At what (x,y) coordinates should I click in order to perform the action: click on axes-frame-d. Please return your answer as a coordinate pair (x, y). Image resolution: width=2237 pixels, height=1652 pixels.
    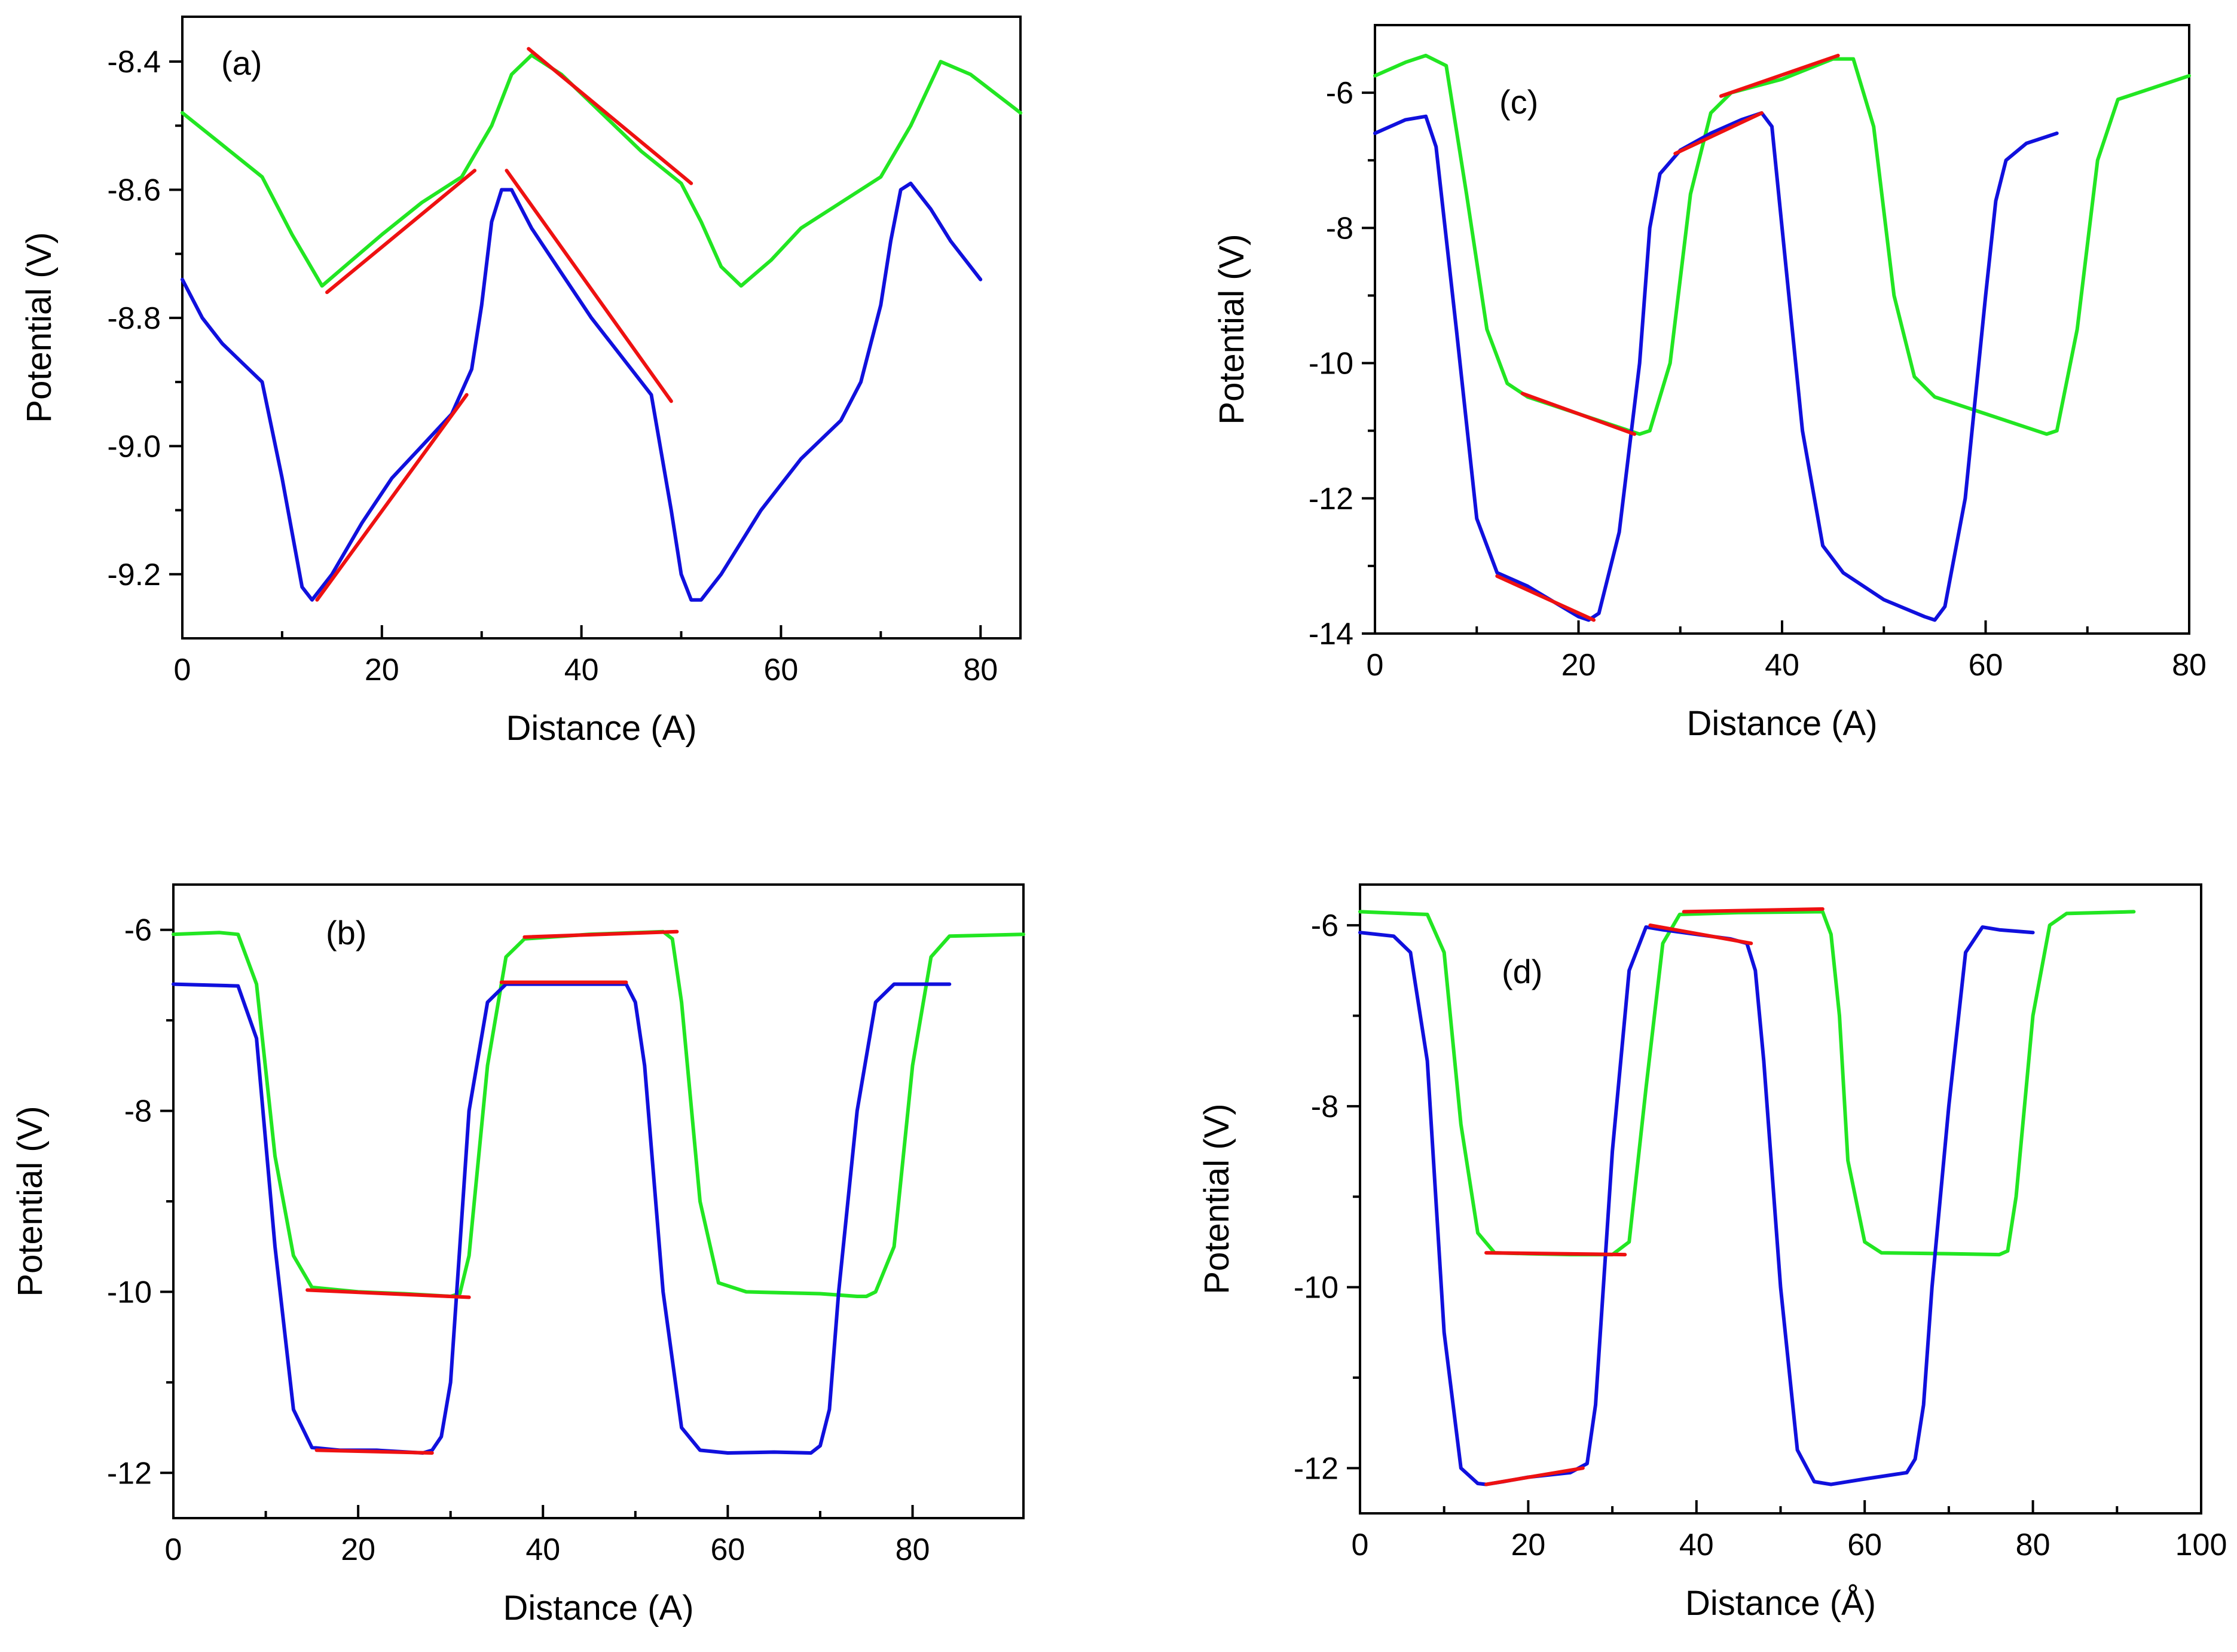
    Looking at the image, I should click on (1780, 1199).